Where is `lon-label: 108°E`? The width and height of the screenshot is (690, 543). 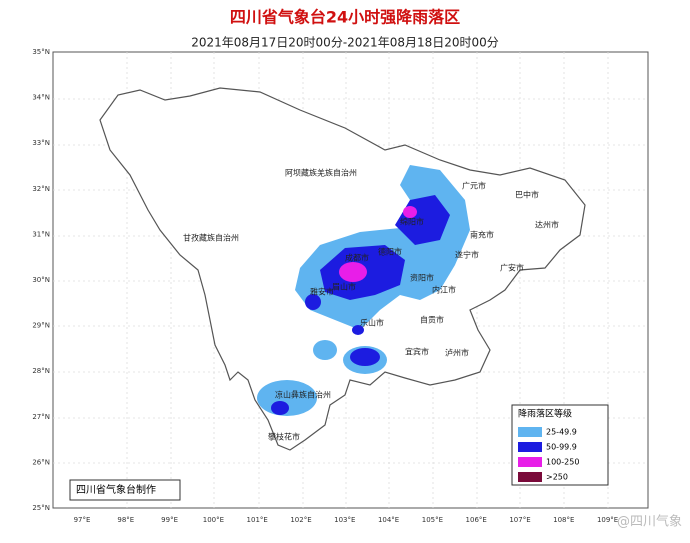
lon-label: 108°E is located at coordinates (563, 520).